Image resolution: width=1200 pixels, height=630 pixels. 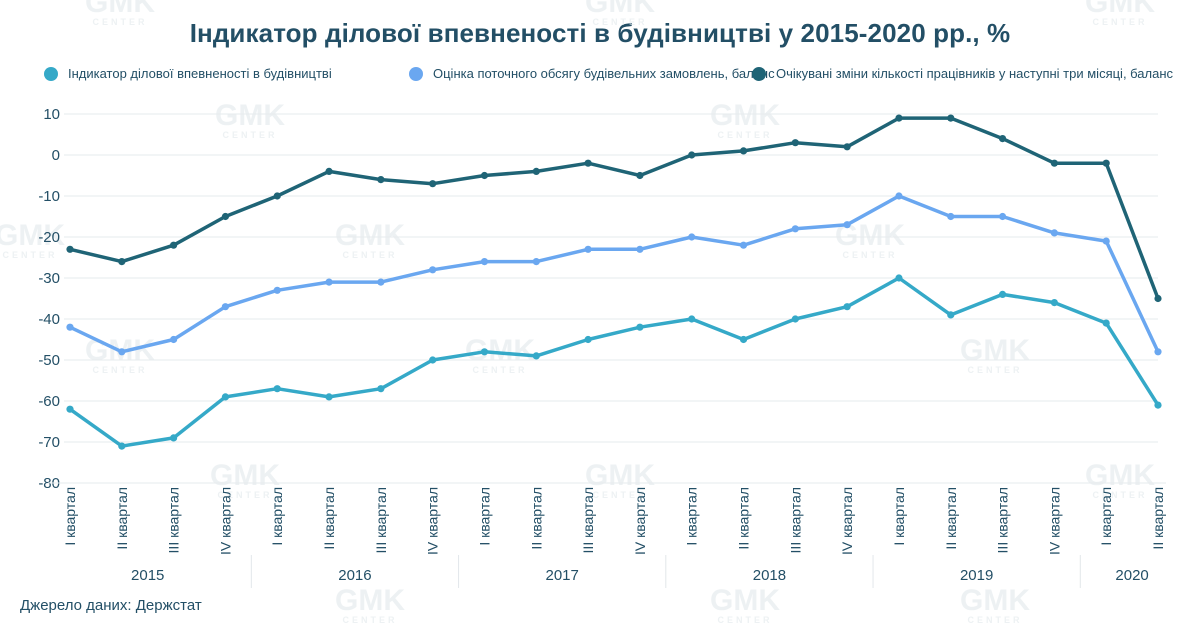 What do you see at coordinates (769, 575) in the screenshot?
I see `year-label: 2018` at bounding box center [769, 575].